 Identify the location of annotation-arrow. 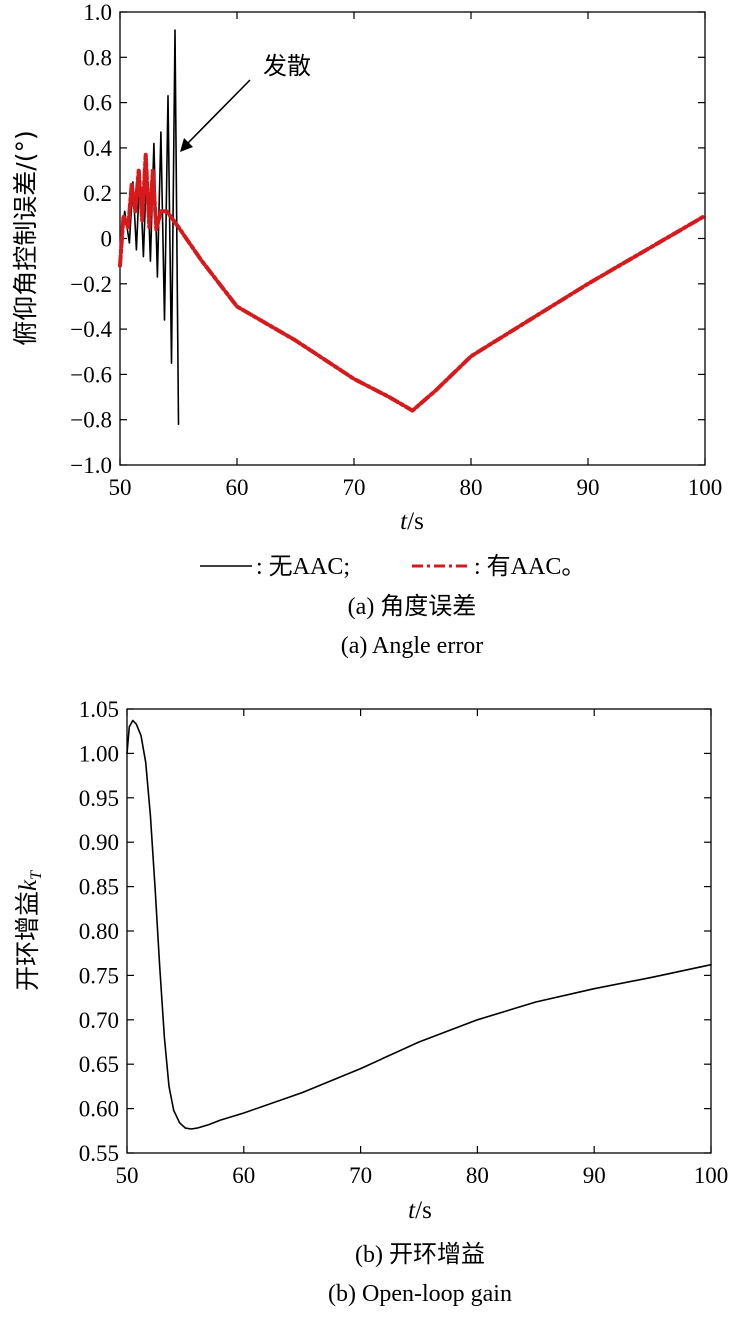
(215, 115).